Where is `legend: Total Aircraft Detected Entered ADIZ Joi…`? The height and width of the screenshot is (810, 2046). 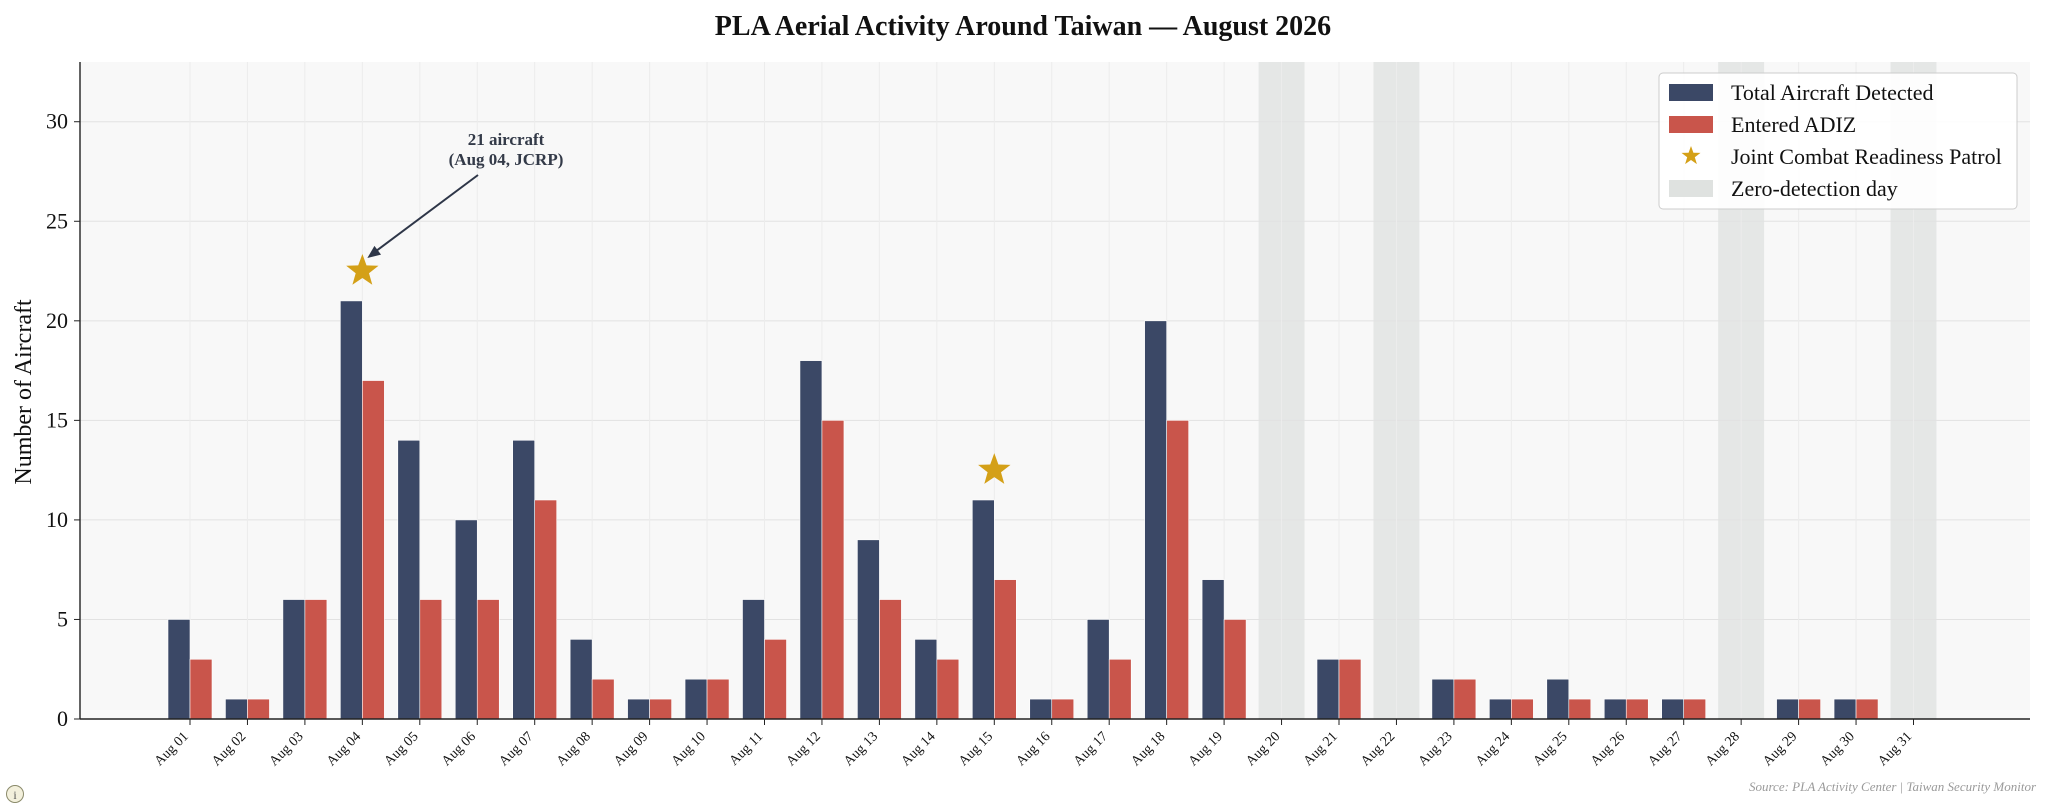
legend: Total Aircraft Detected Entered ADIZ Joi… is located at coordinates (1838, 141).